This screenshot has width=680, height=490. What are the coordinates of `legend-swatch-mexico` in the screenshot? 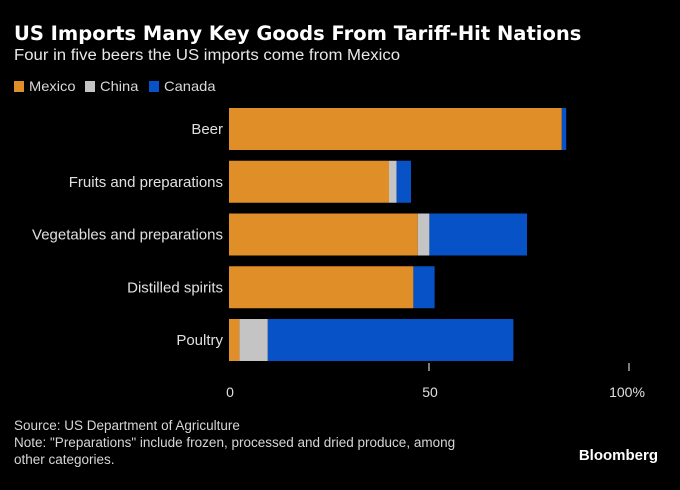 It's located at (19, 86).